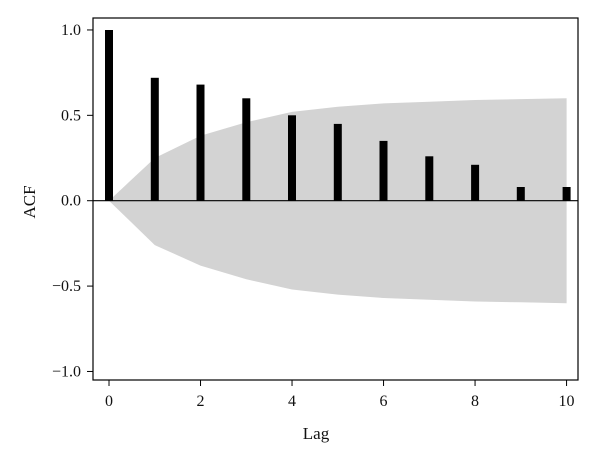 The height and width of the screenshot is (464, 600). Describe the element at coordinates (201, 401) in the screenshot. I see `x-tick-label-2: 2` at that location.